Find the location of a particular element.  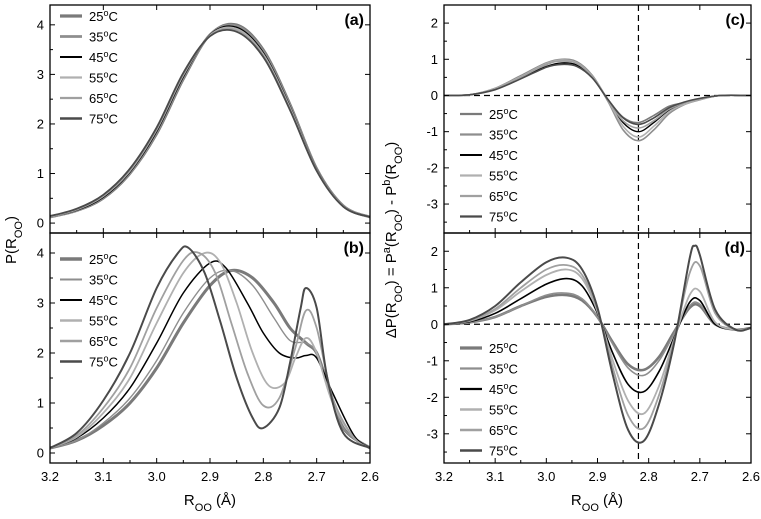

right-ylabel: ΔP(ROO) = Pa(ROO) - Pb(ROO) is located at coordinates (393, 240).